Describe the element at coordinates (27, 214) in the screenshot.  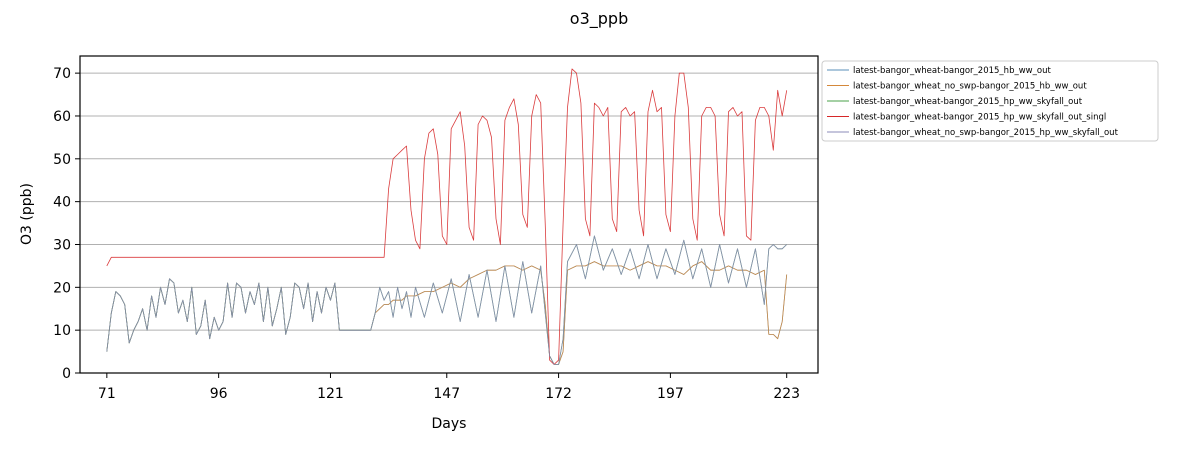
I see `y-axis-label: O3 (ppb)` at that location.